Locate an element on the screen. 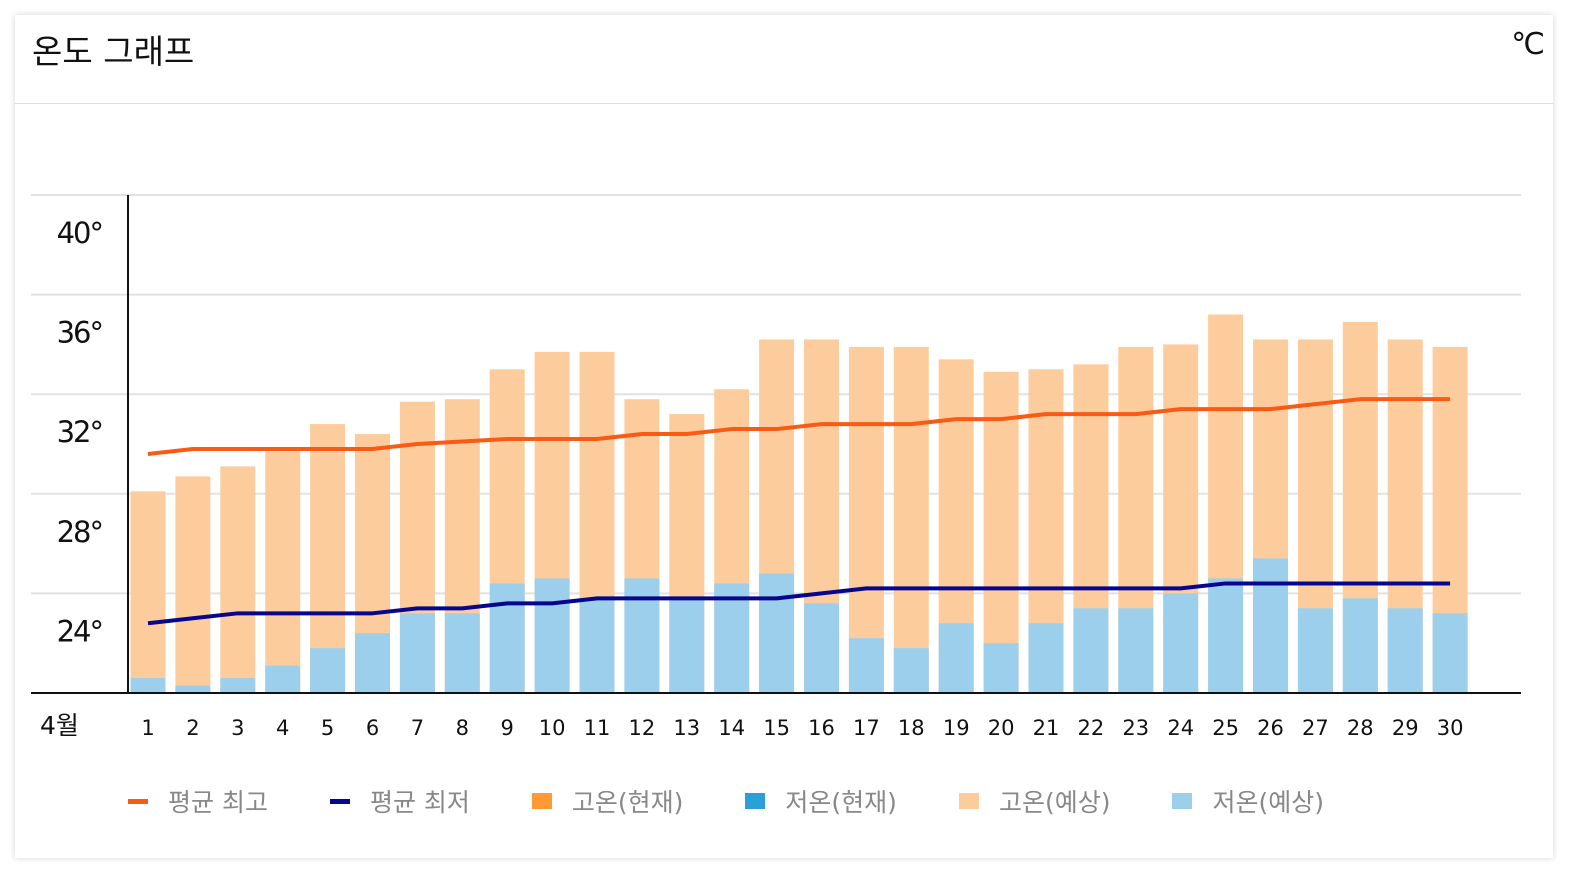  x-tick-label: 30 is located at coordinates (1450, 728).